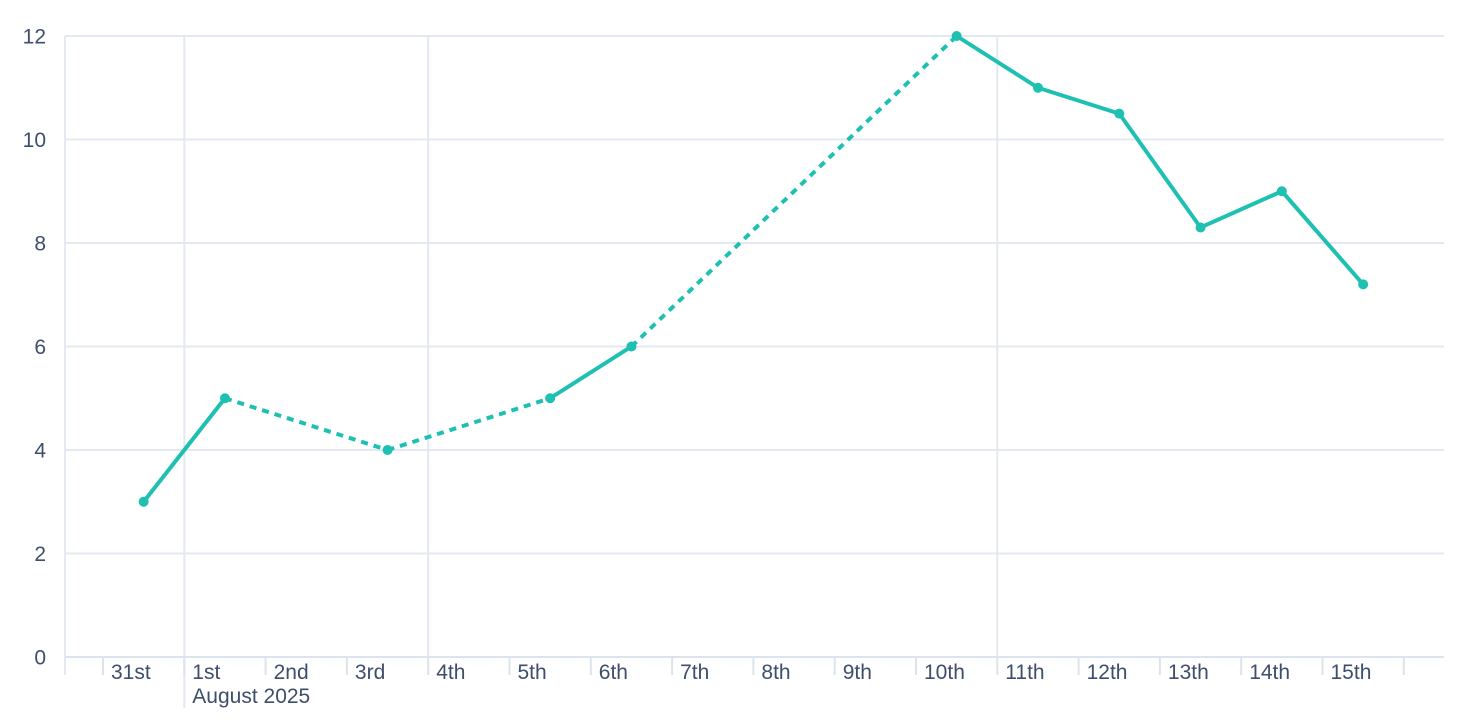 This screenshot has width=1464, height=726. Describe the element at coordinates (34, 140) in the screenshot. I see `y-axis-tick-label: 10` at that location.